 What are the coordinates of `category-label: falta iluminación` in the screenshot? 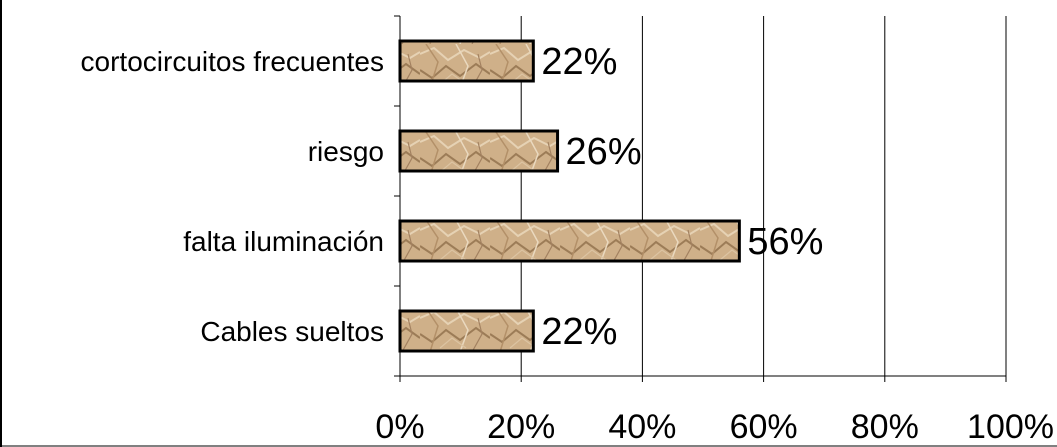 It's located at (283, 241).